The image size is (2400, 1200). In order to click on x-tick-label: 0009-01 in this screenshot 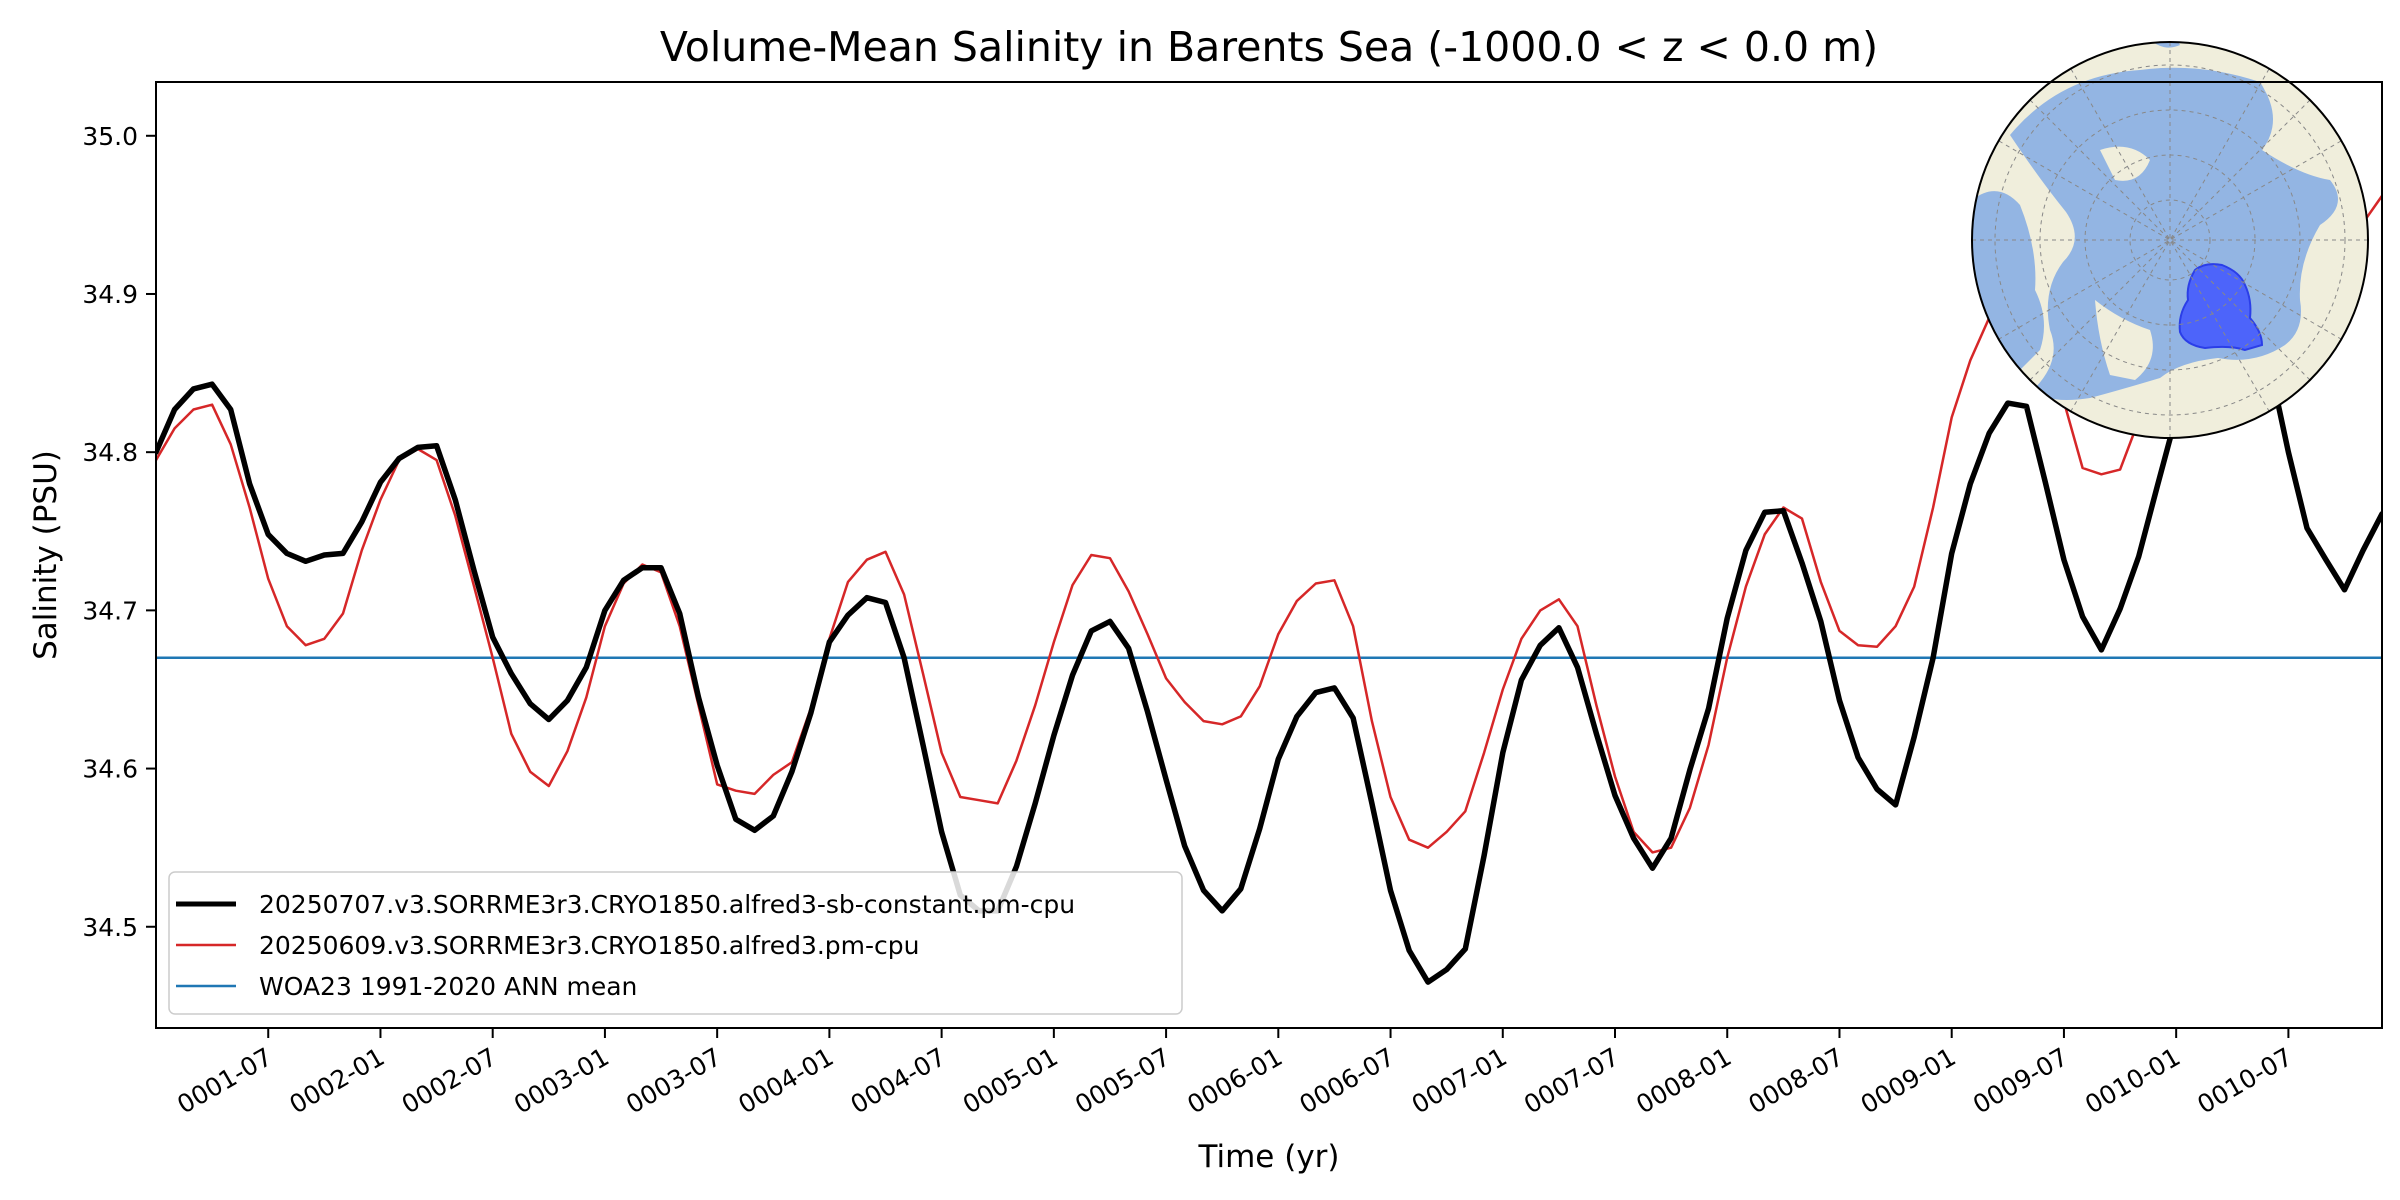, I will do `click(1908, 1080)`.